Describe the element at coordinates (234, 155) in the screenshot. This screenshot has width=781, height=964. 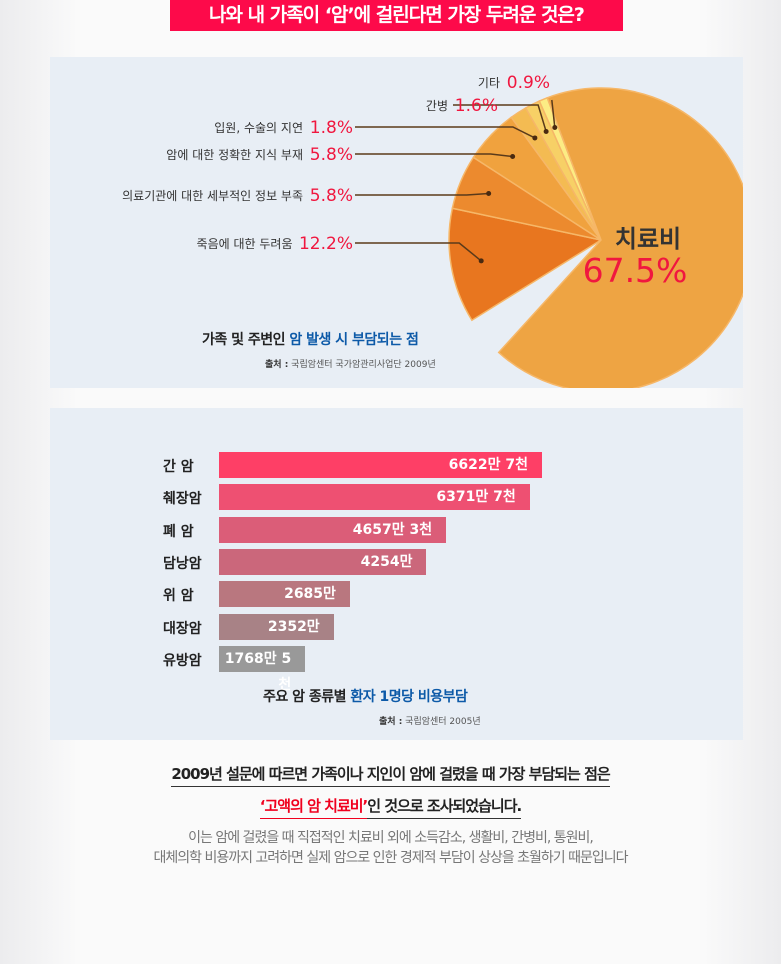
I see `slice-label: 암에 대한 정확한 지식 부재` at that location.